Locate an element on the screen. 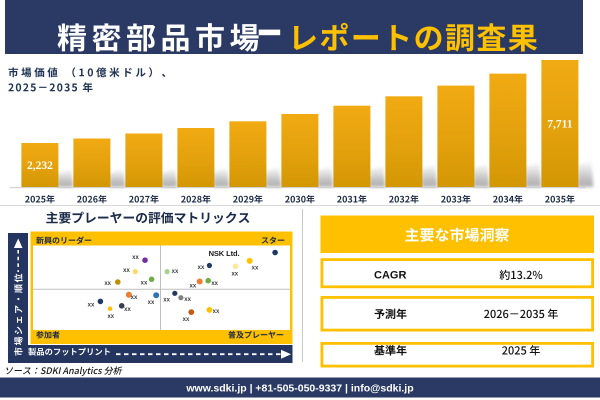 The height and width of the screenshot is (400, 600). svg-text: 7,711 is located at coordinates (559, 125).